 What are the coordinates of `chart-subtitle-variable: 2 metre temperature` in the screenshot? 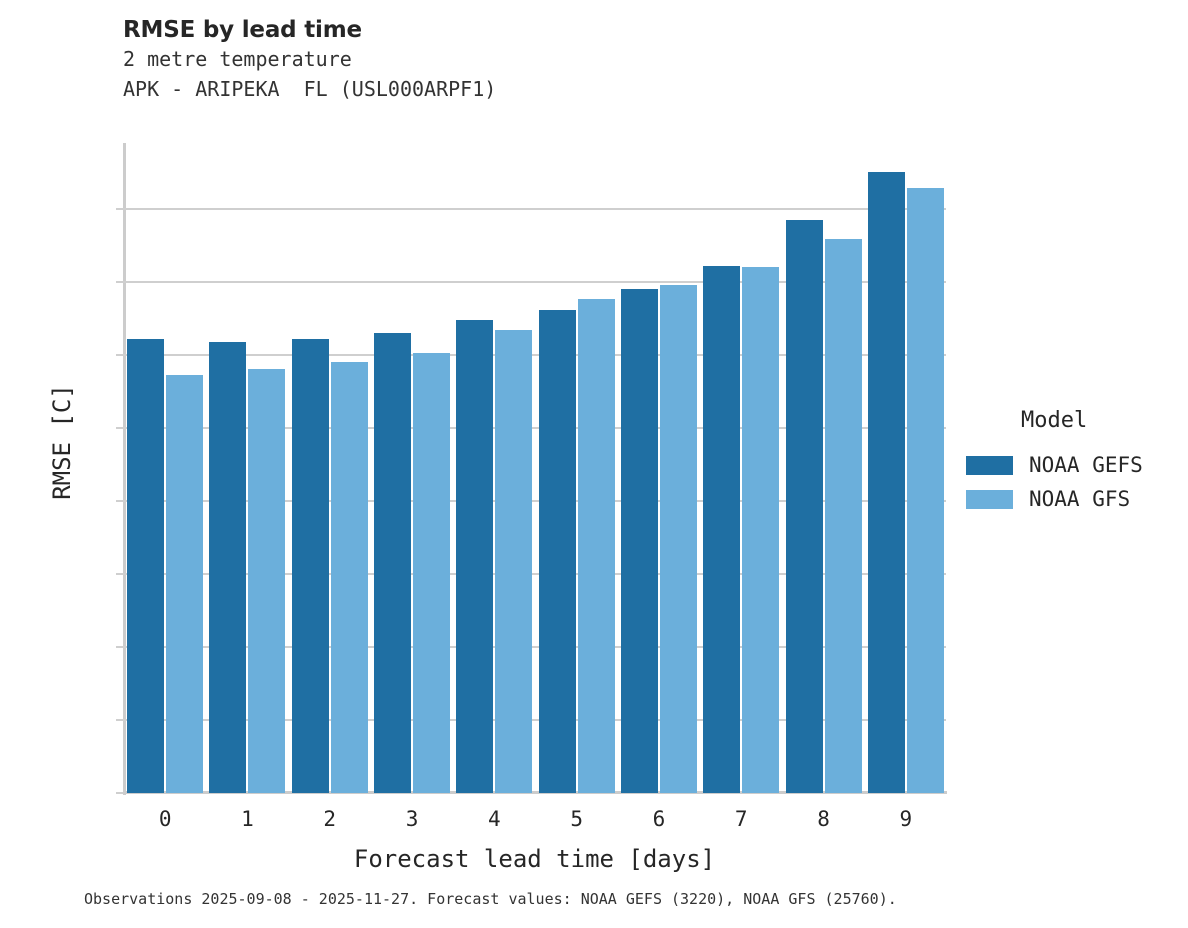 It's located at (237, 59).